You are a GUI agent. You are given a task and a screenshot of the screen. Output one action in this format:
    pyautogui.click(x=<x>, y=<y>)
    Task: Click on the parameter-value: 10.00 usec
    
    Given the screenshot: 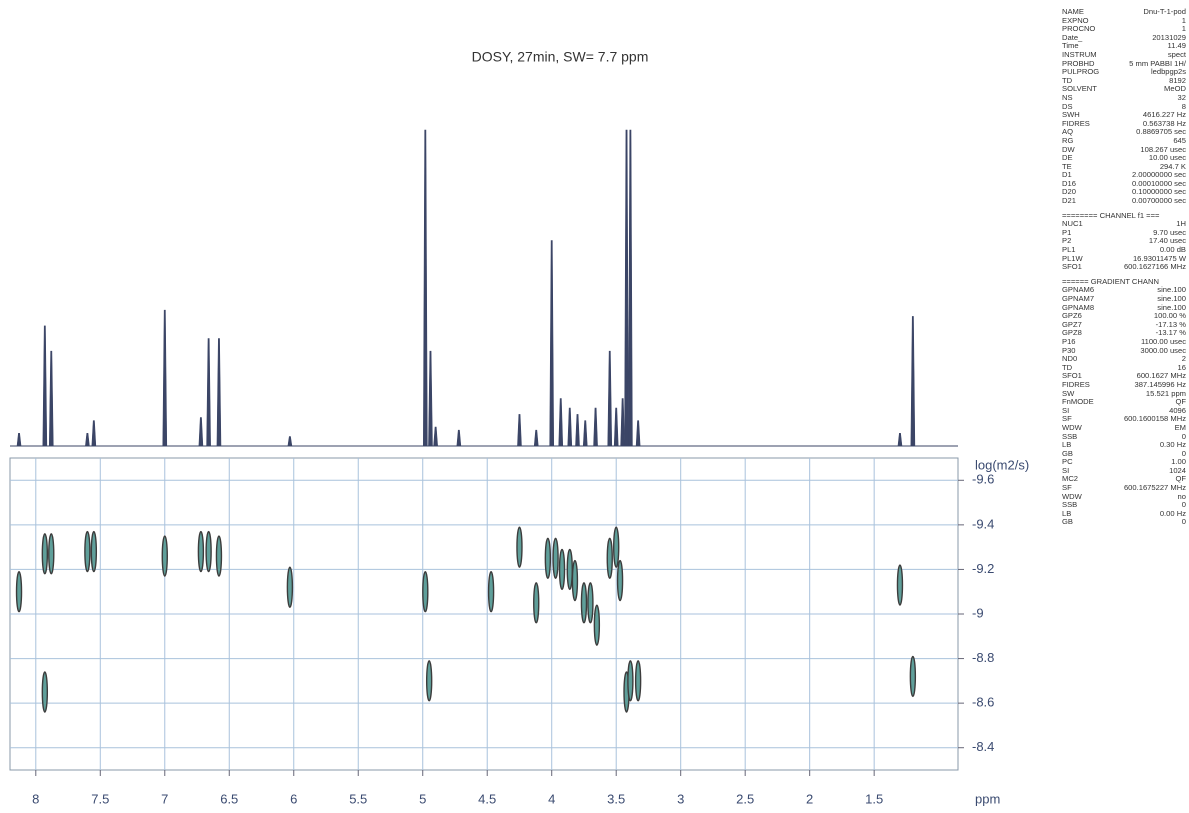 What is the action you would take?
    pyautogui.click(x=1167, y=158)
    